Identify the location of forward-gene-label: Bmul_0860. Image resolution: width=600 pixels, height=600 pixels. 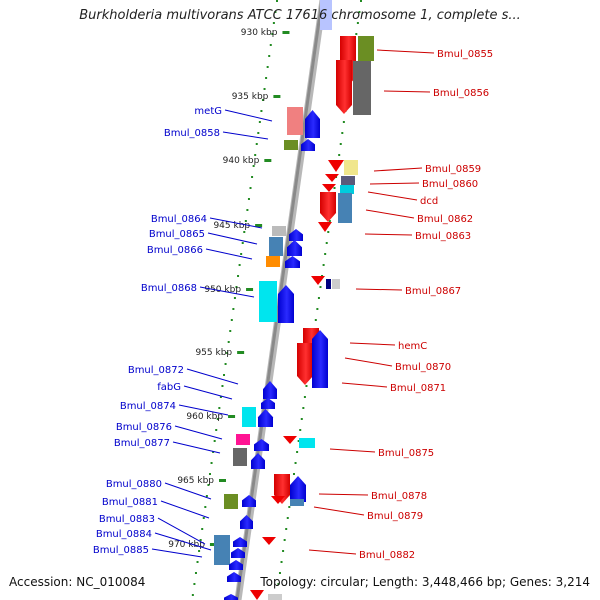
(450, 184).